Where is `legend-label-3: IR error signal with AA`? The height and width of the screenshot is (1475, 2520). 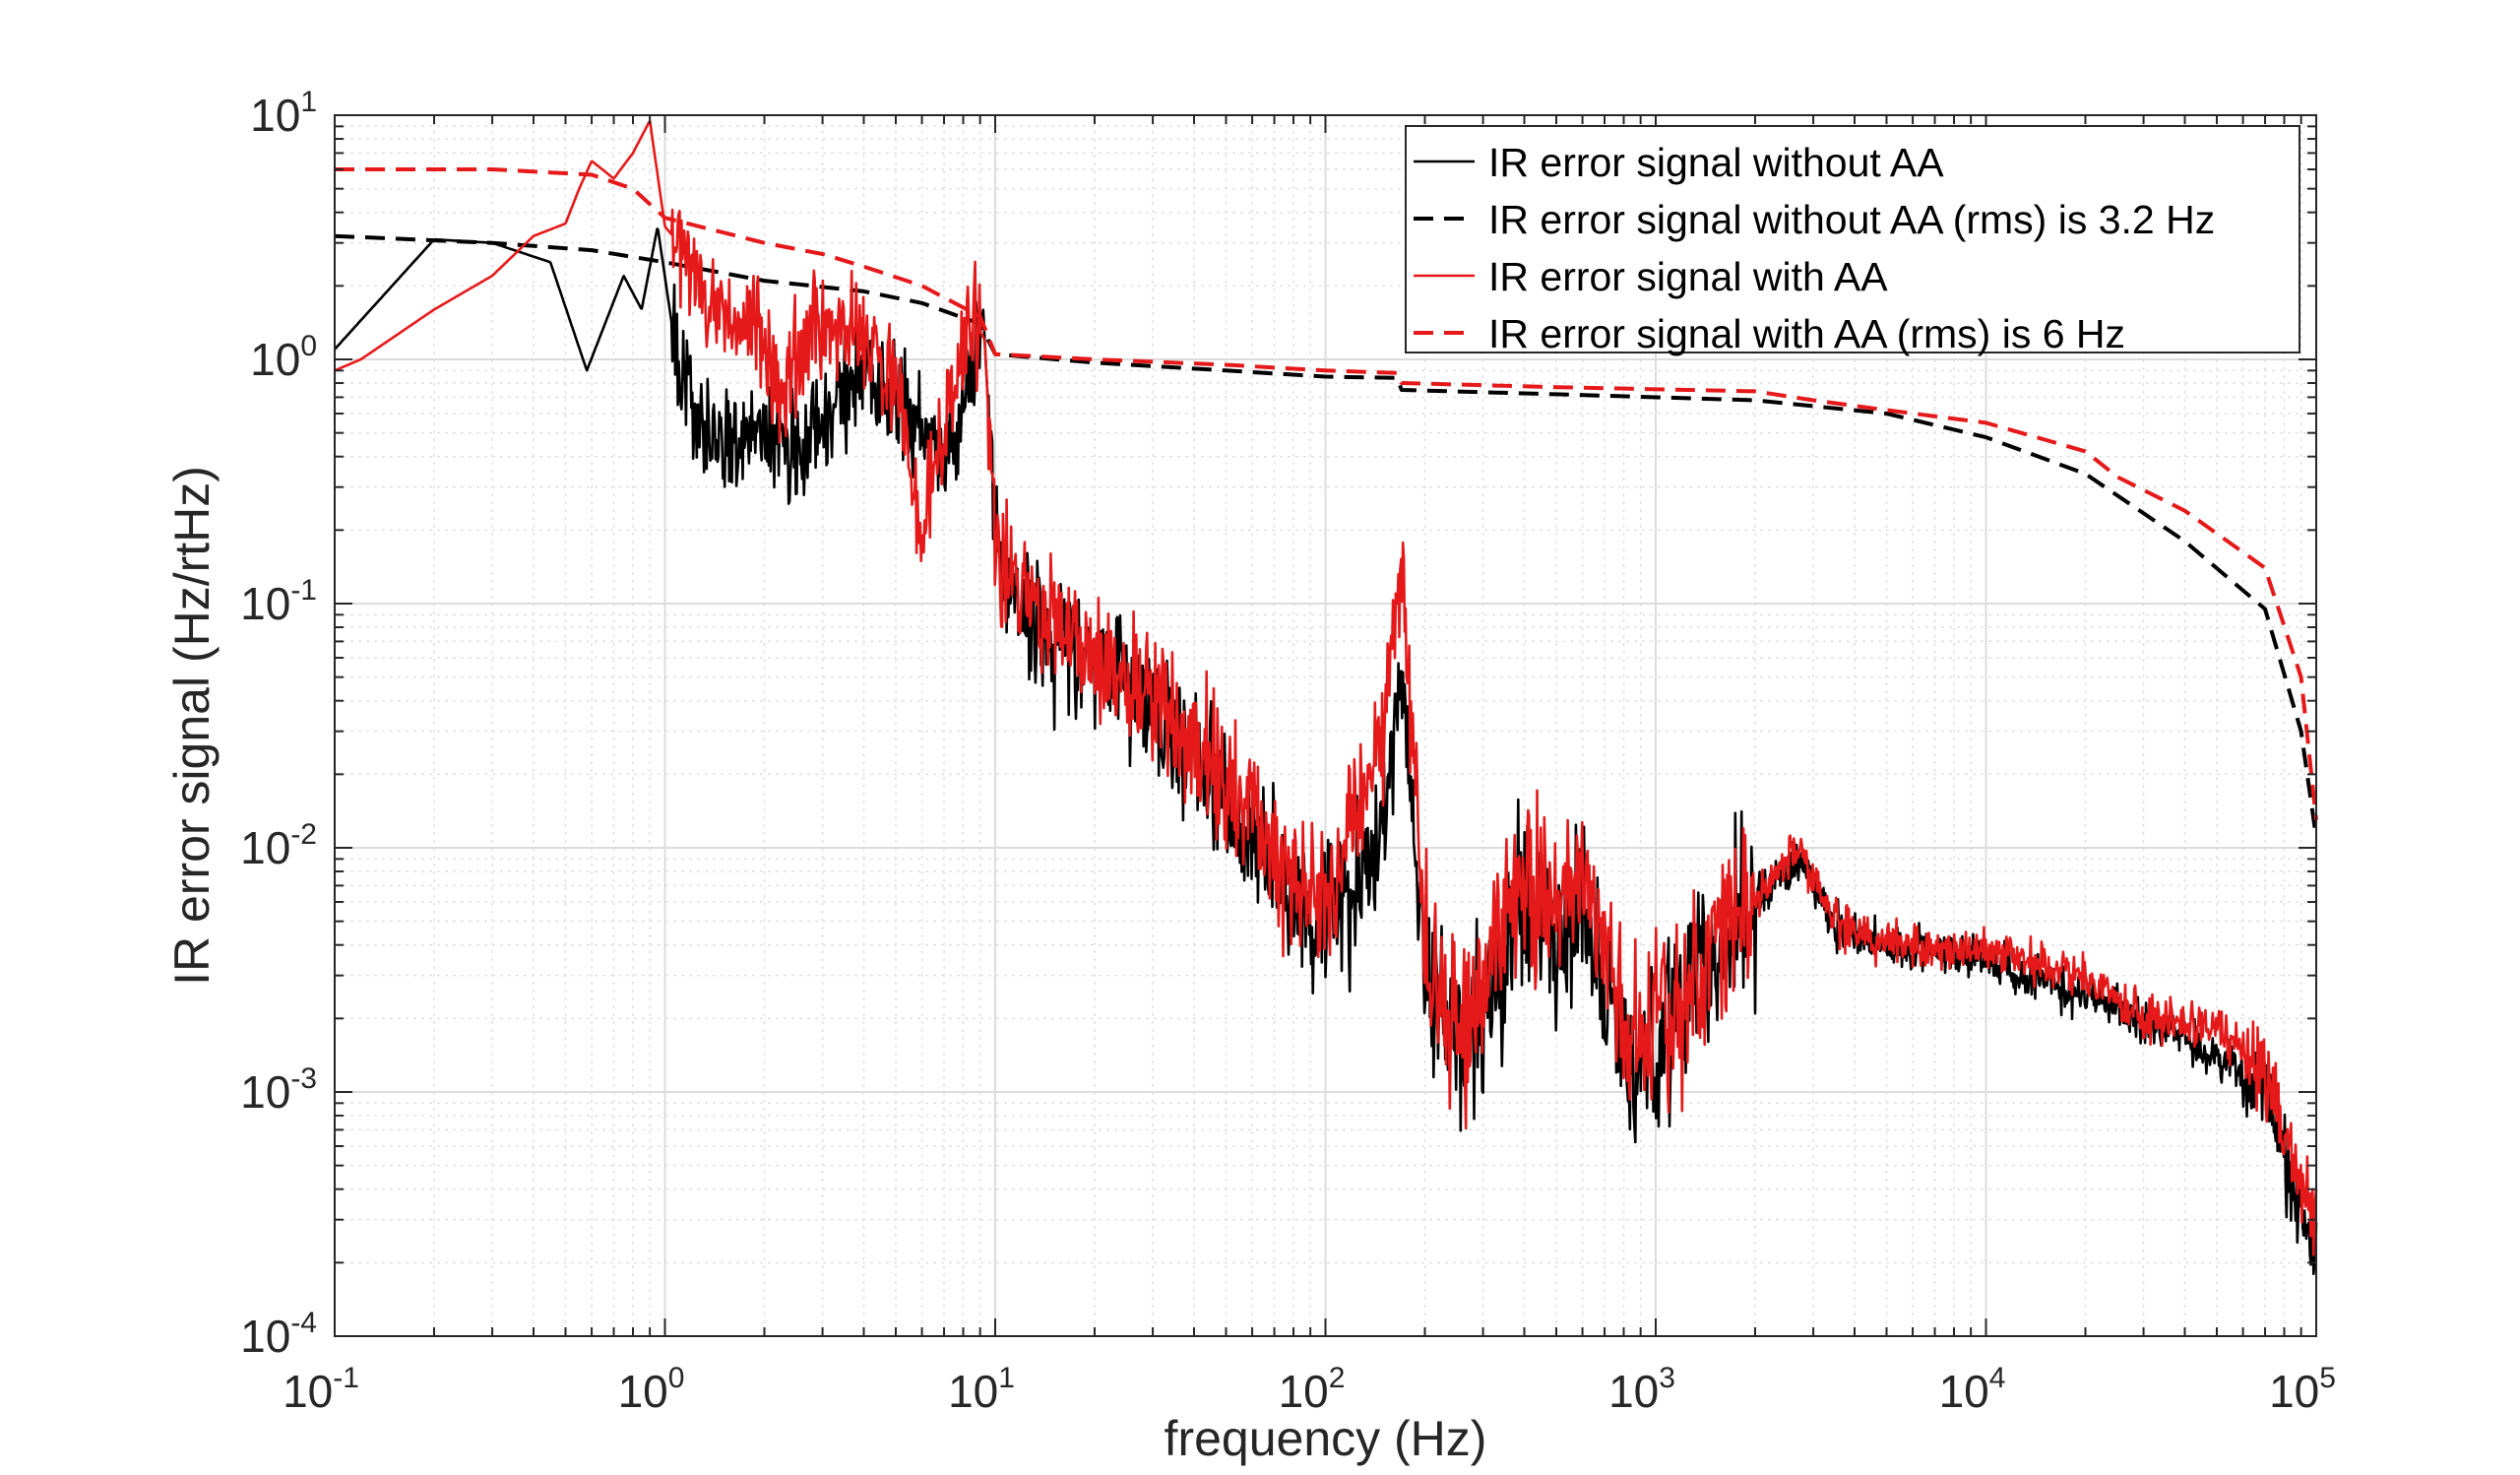 legend-label-3: IR error signal with AA is located at coordinates (1688, 276).